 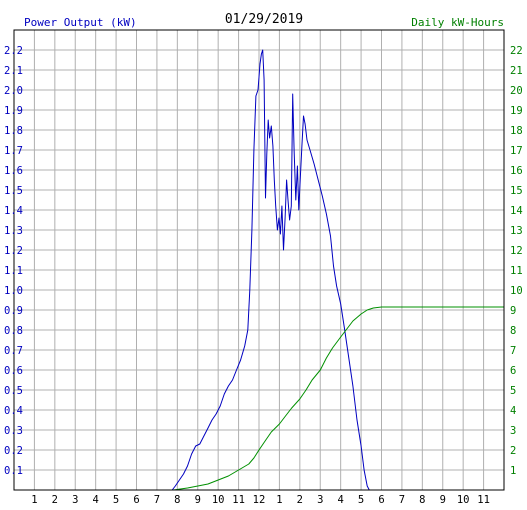 What do you see at coordinates (13, 91) in the screenshot?
I see `left-axis-tick-label: 2.0` at bounding box center [13, 91].